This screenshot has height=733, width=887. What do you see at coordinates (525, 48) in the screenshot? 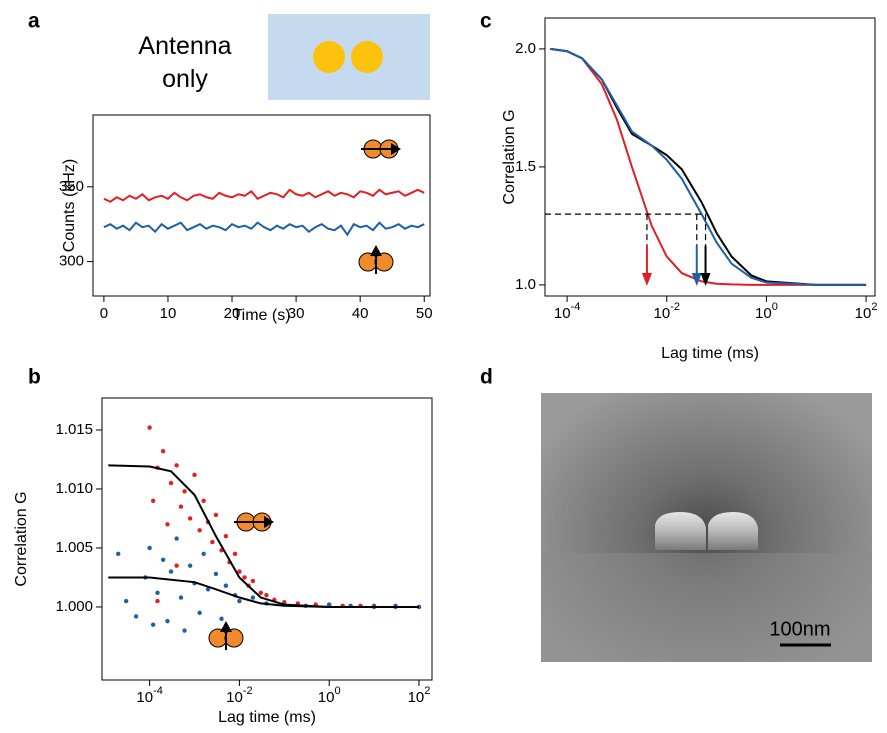
I see `y-tick-label: 2.0` at bounding box center [525, 48].